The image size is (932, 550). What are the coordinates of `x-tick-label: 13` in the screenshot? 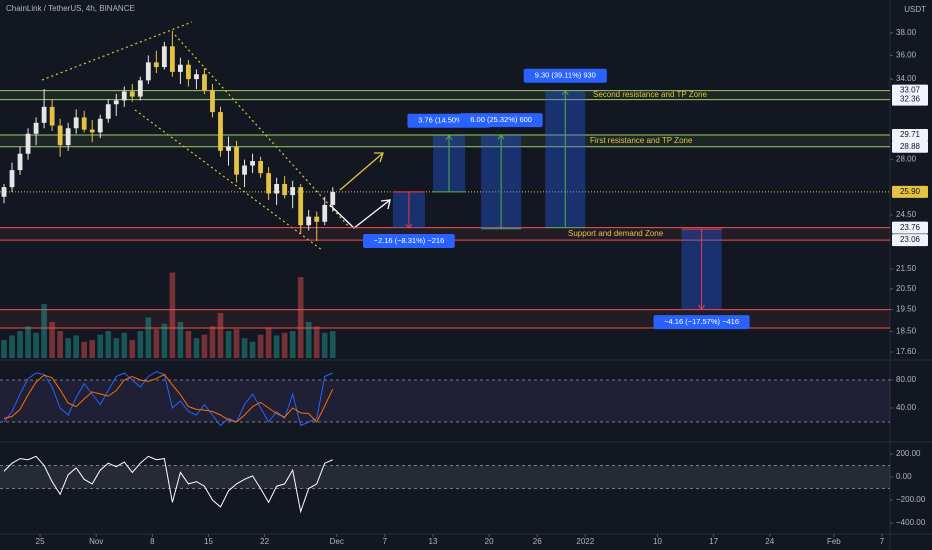 It's located at (433, 541).